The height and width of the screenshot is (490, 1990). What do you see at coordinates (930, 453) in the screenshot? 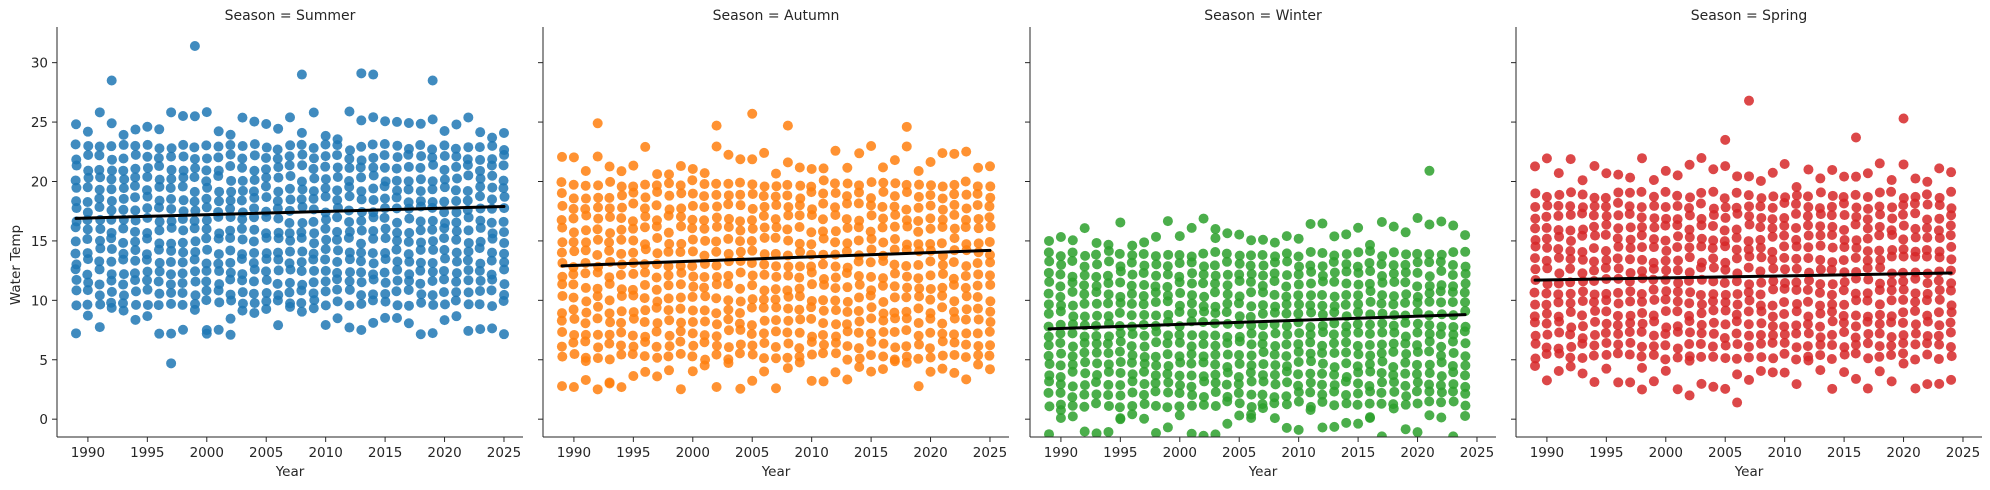
I see `x-tick-label: 2020` at bounding box center [930, 453].